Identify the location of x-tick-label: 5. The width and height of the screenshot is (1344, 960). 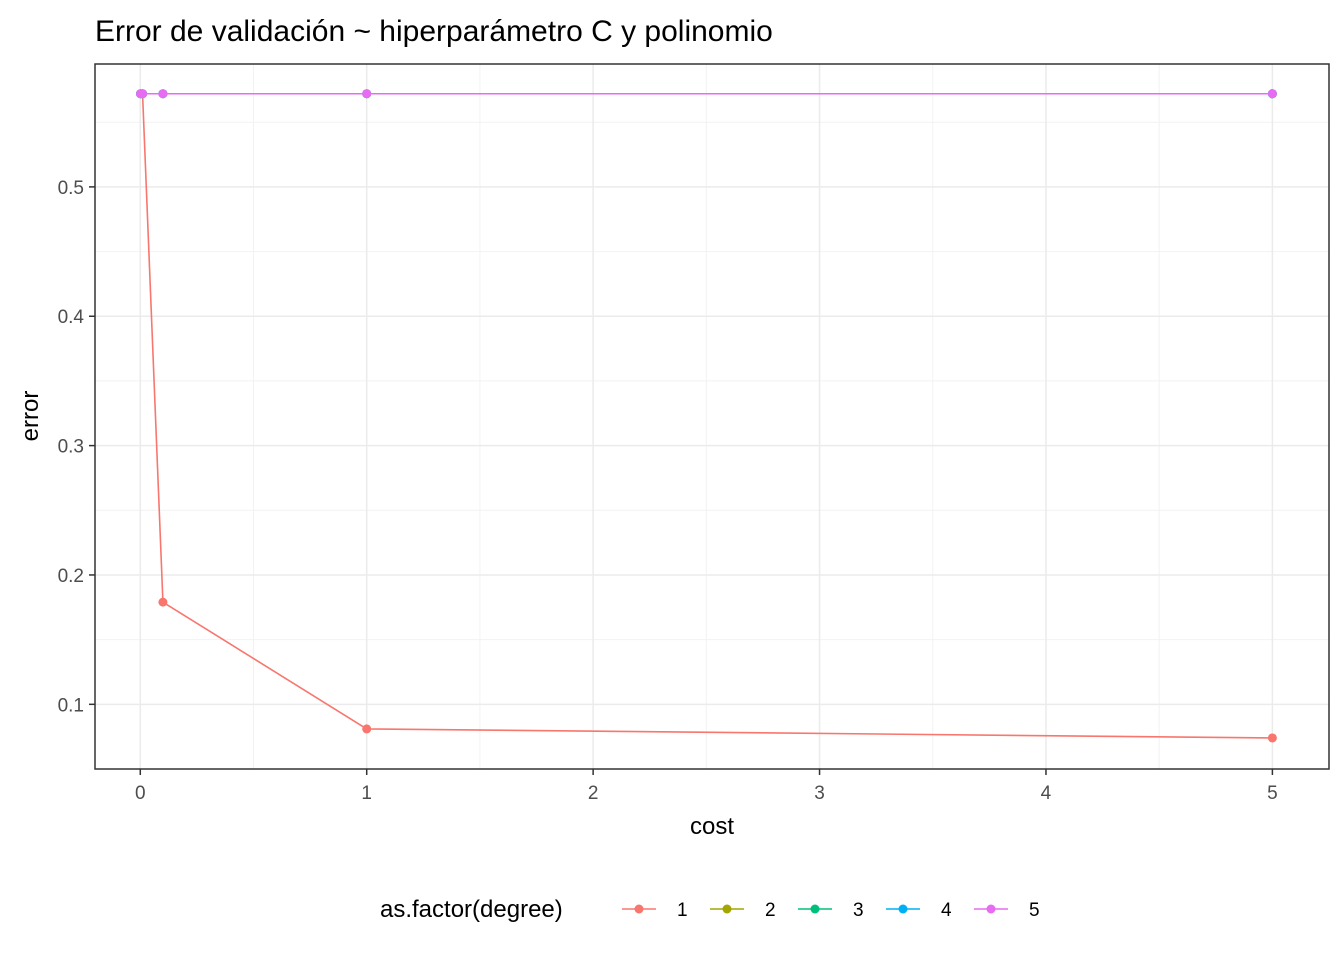
(1272, 793).